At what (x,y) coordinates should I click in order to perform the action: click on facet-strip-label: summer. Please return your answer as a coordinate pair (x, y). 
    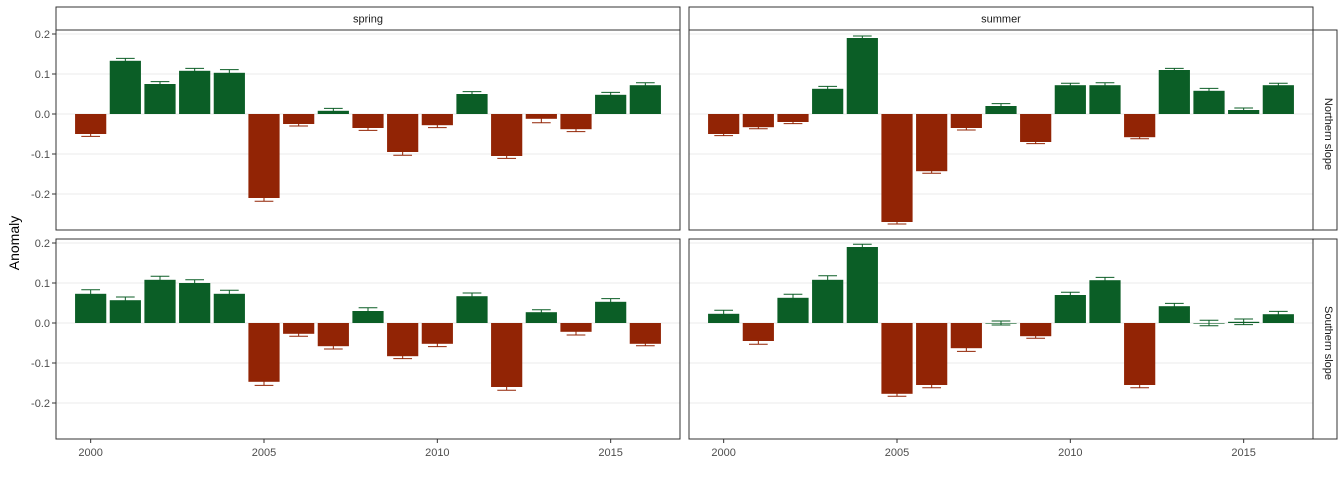
    Looking at the image, I should click on (1001, 20).